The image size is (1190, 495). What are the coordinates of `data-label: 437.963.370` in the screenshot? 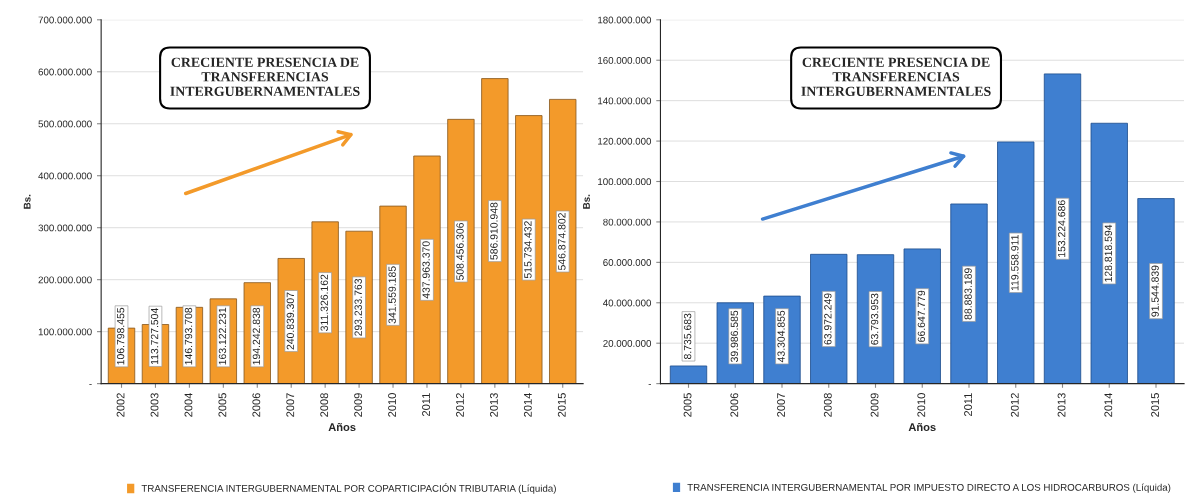 It's located at (426, 270).